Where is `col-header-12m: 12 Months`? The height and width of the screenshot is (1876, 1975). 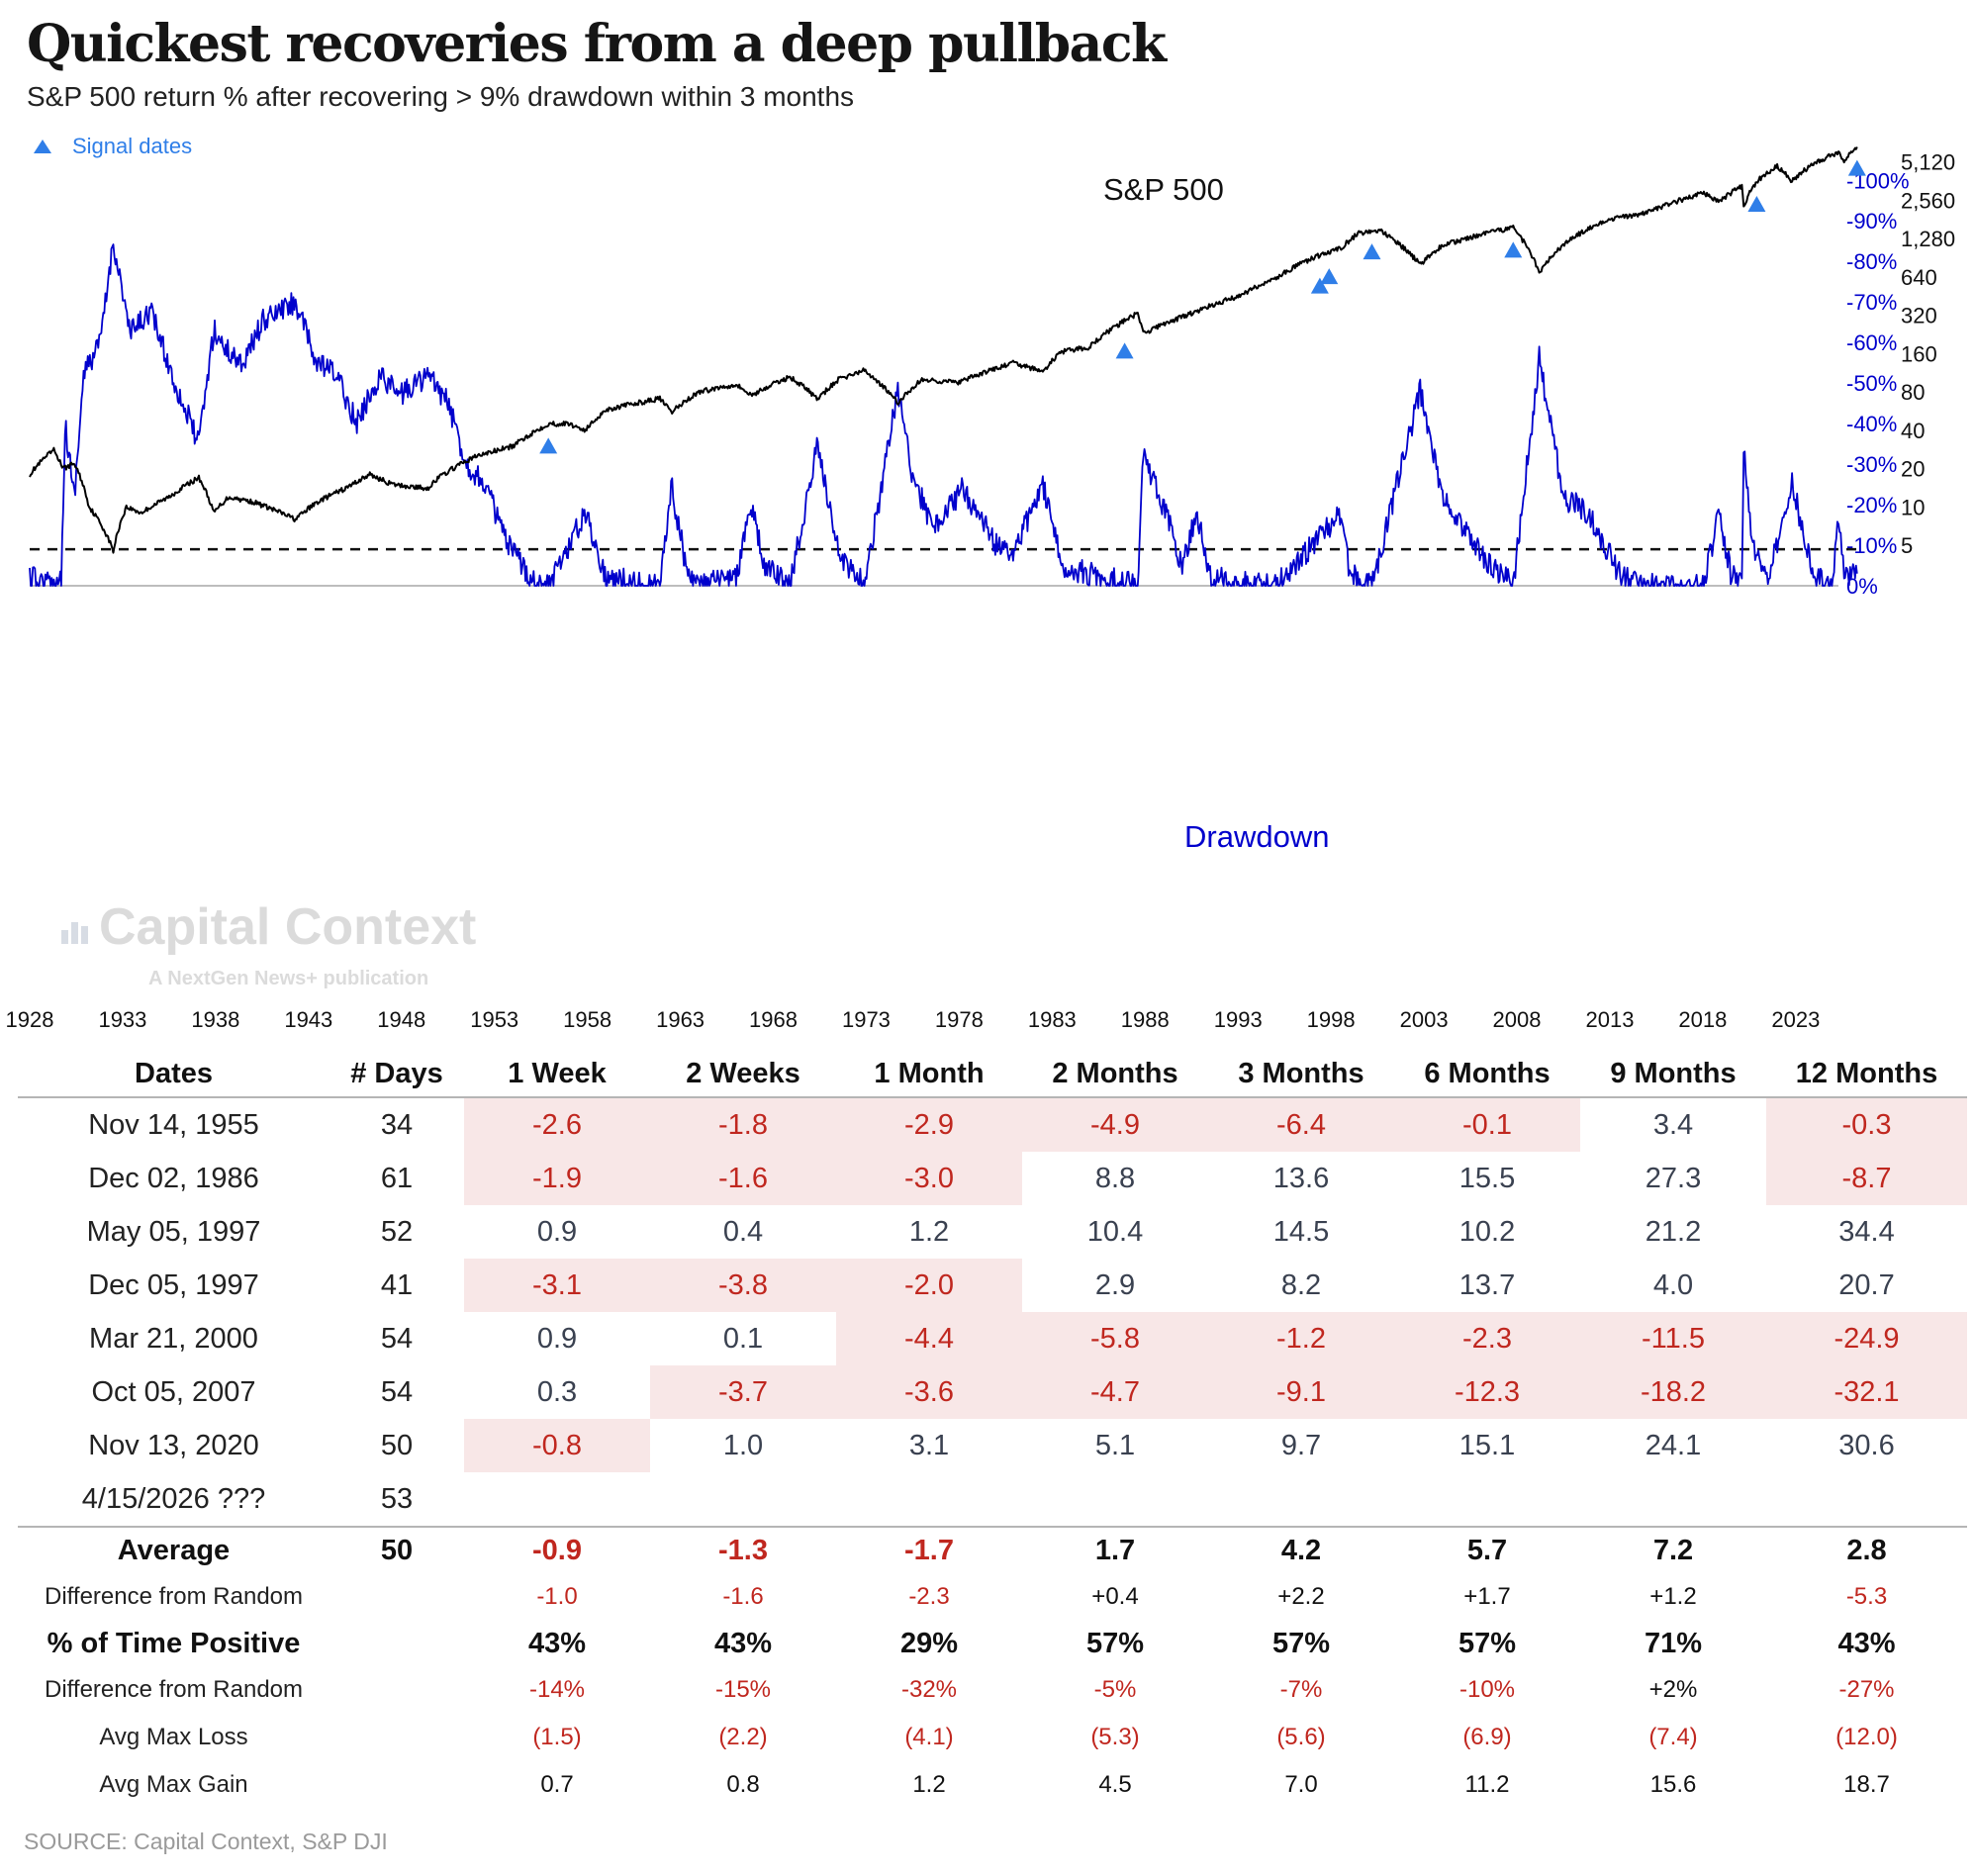
col-header-12m: 12 Months is located at coordinates (1866, 1074).